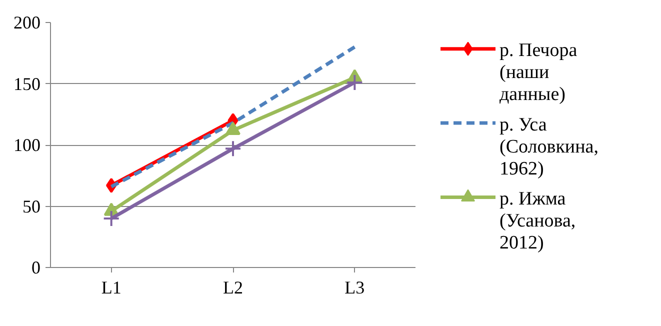 Image resolution: width=661 pixels, height=326 pixels. Describe the element at coordinates (31, 206) in the screenshot. I see `y-tick-label: 50` at that location.